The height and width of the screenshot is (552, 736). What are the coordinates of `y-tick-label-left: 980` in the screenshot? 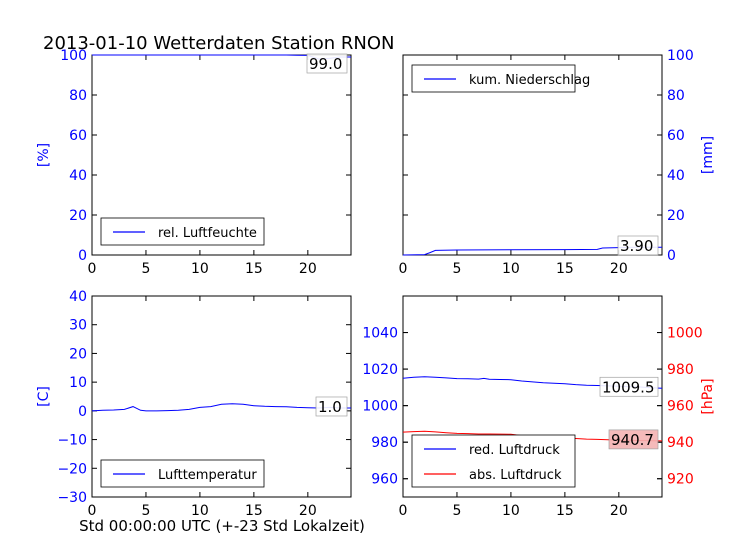 It's located at (384, 443).